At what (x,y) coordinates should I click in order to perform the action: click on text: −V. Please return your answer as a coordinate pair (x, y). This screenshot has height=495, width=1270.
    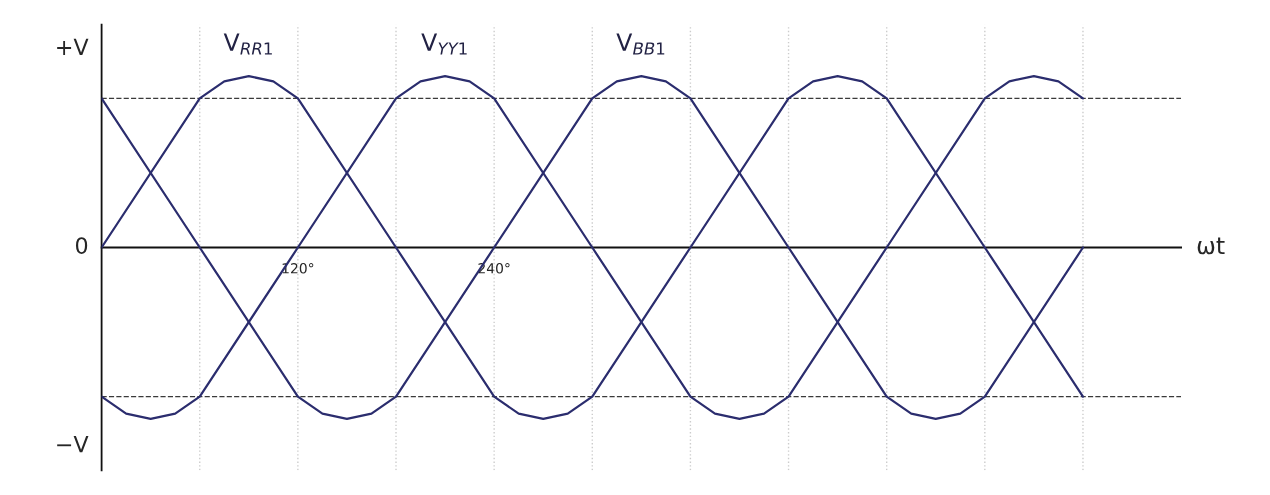
    Looking at the image, I should click on (73, 444).